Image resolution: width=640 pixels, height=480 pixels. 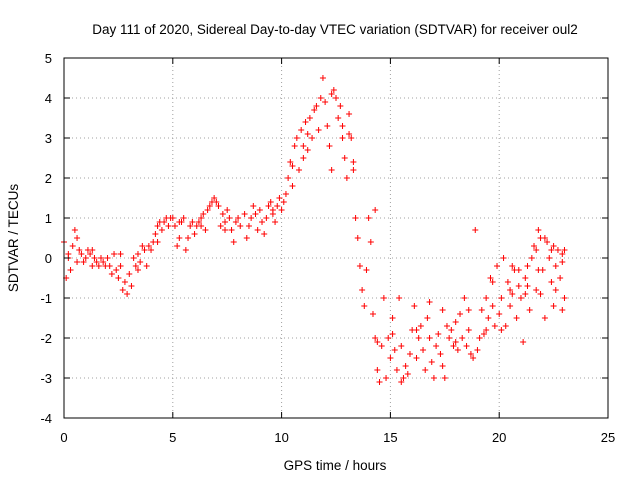 I want to click on y-tick-label: 4, so click(x=48, y=98).